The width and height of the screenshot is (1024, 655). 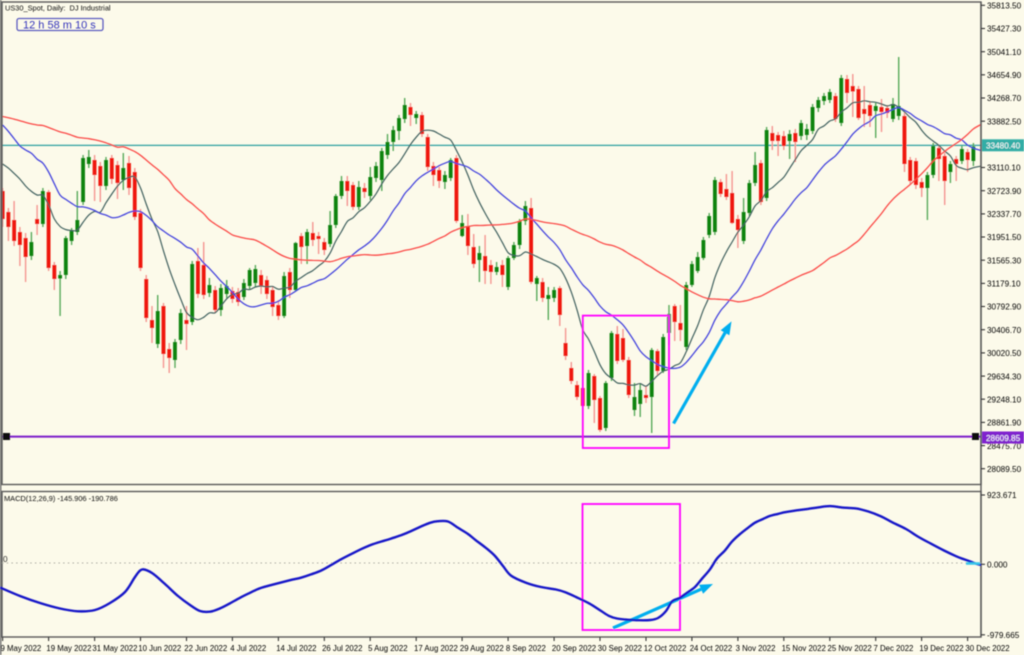 What do you see at coordinates (574, 648) in the screenshot?
I see `svg-text: 20 Sep 2022` at bounding box center [574, 648].